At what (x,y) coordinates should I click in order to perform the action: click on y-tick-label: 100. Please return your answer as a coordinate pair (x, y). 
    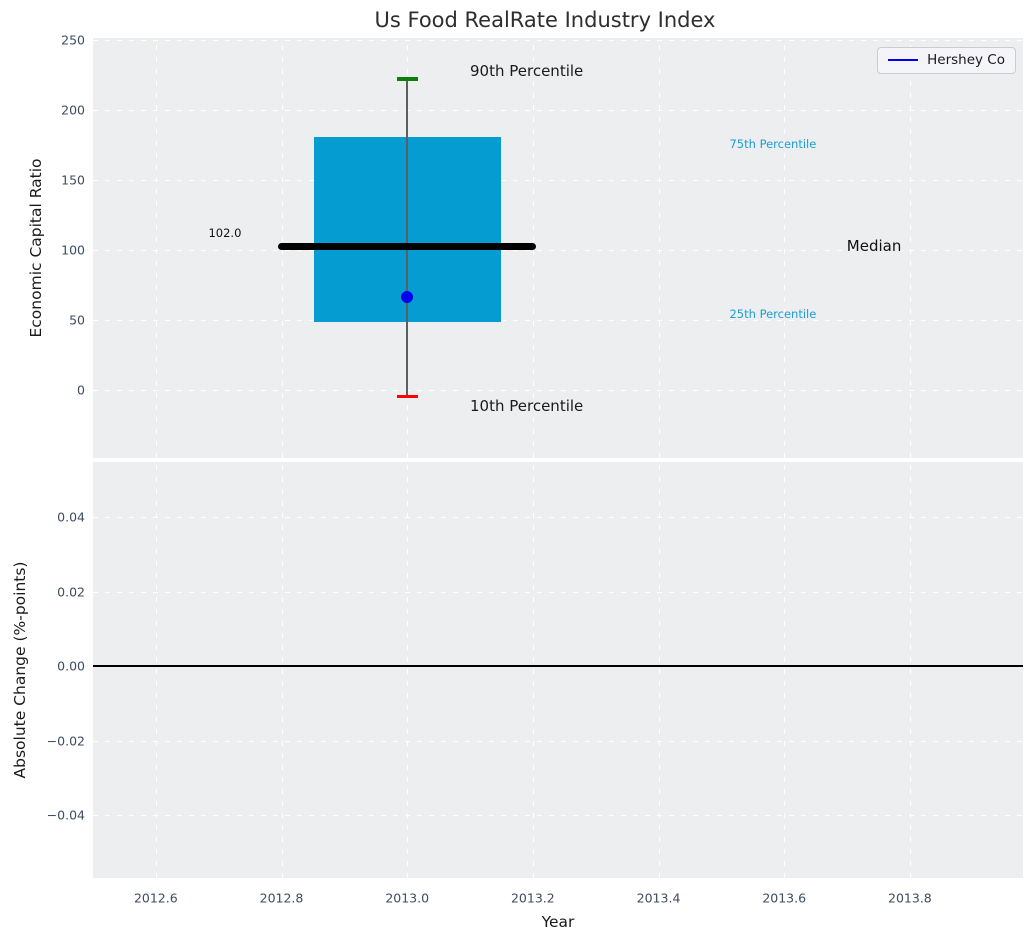
    Looking at the image, I should click on (73, 250).